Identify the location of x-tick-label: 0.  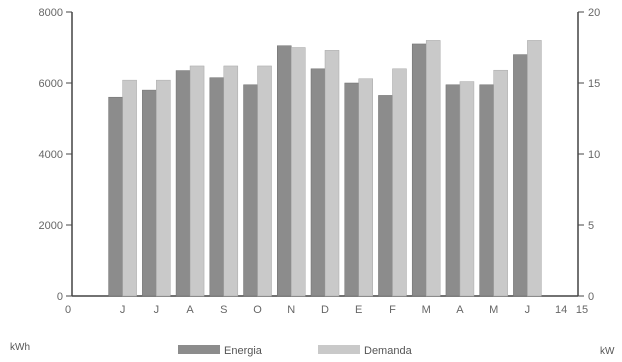
(68, 310).